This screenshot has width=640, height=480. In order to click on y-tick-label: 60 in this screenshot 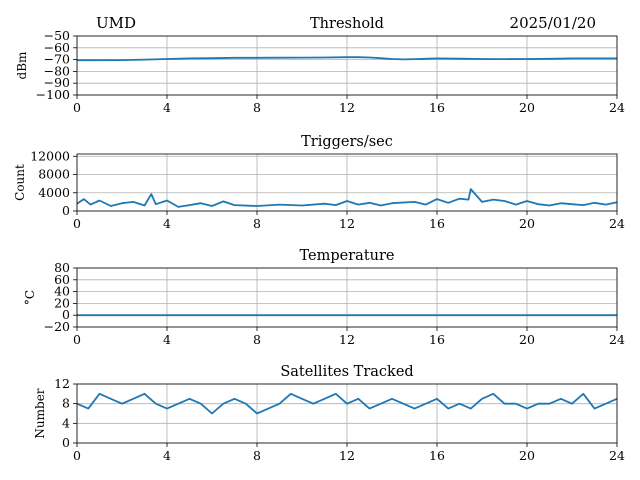, I will do `click(62, 279)`.